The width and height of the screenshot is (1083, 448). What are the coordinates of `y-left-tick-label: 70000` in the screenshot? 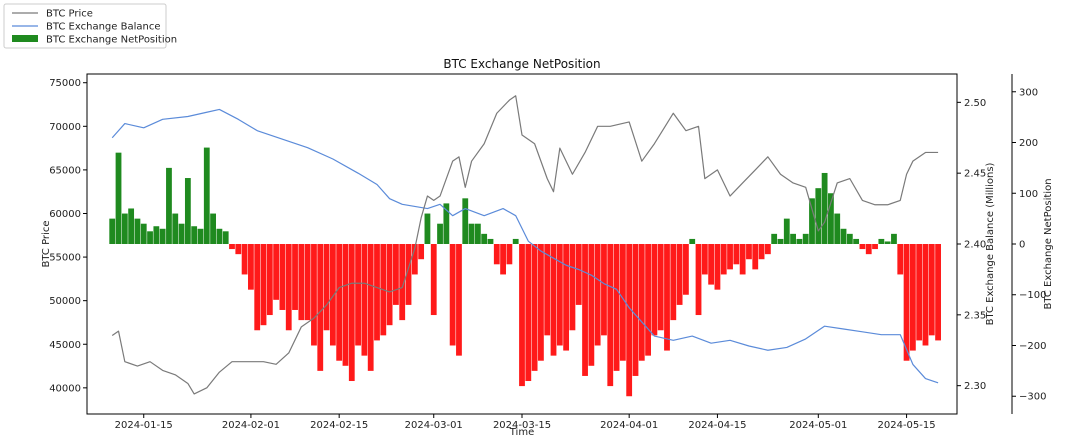 It's located at (65, 127).